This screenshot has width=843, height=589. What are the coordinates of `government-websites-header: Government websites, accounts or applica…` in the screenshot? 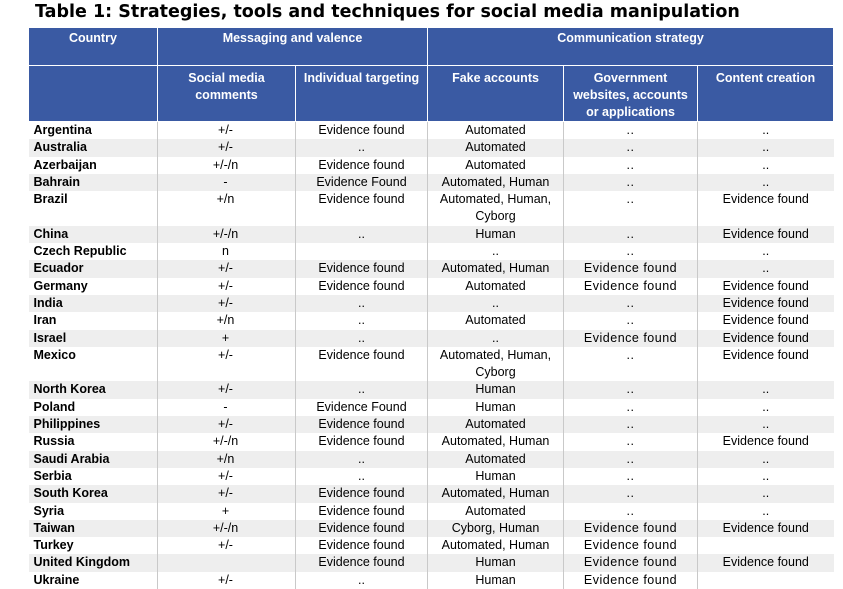 It's located at (631, 94).